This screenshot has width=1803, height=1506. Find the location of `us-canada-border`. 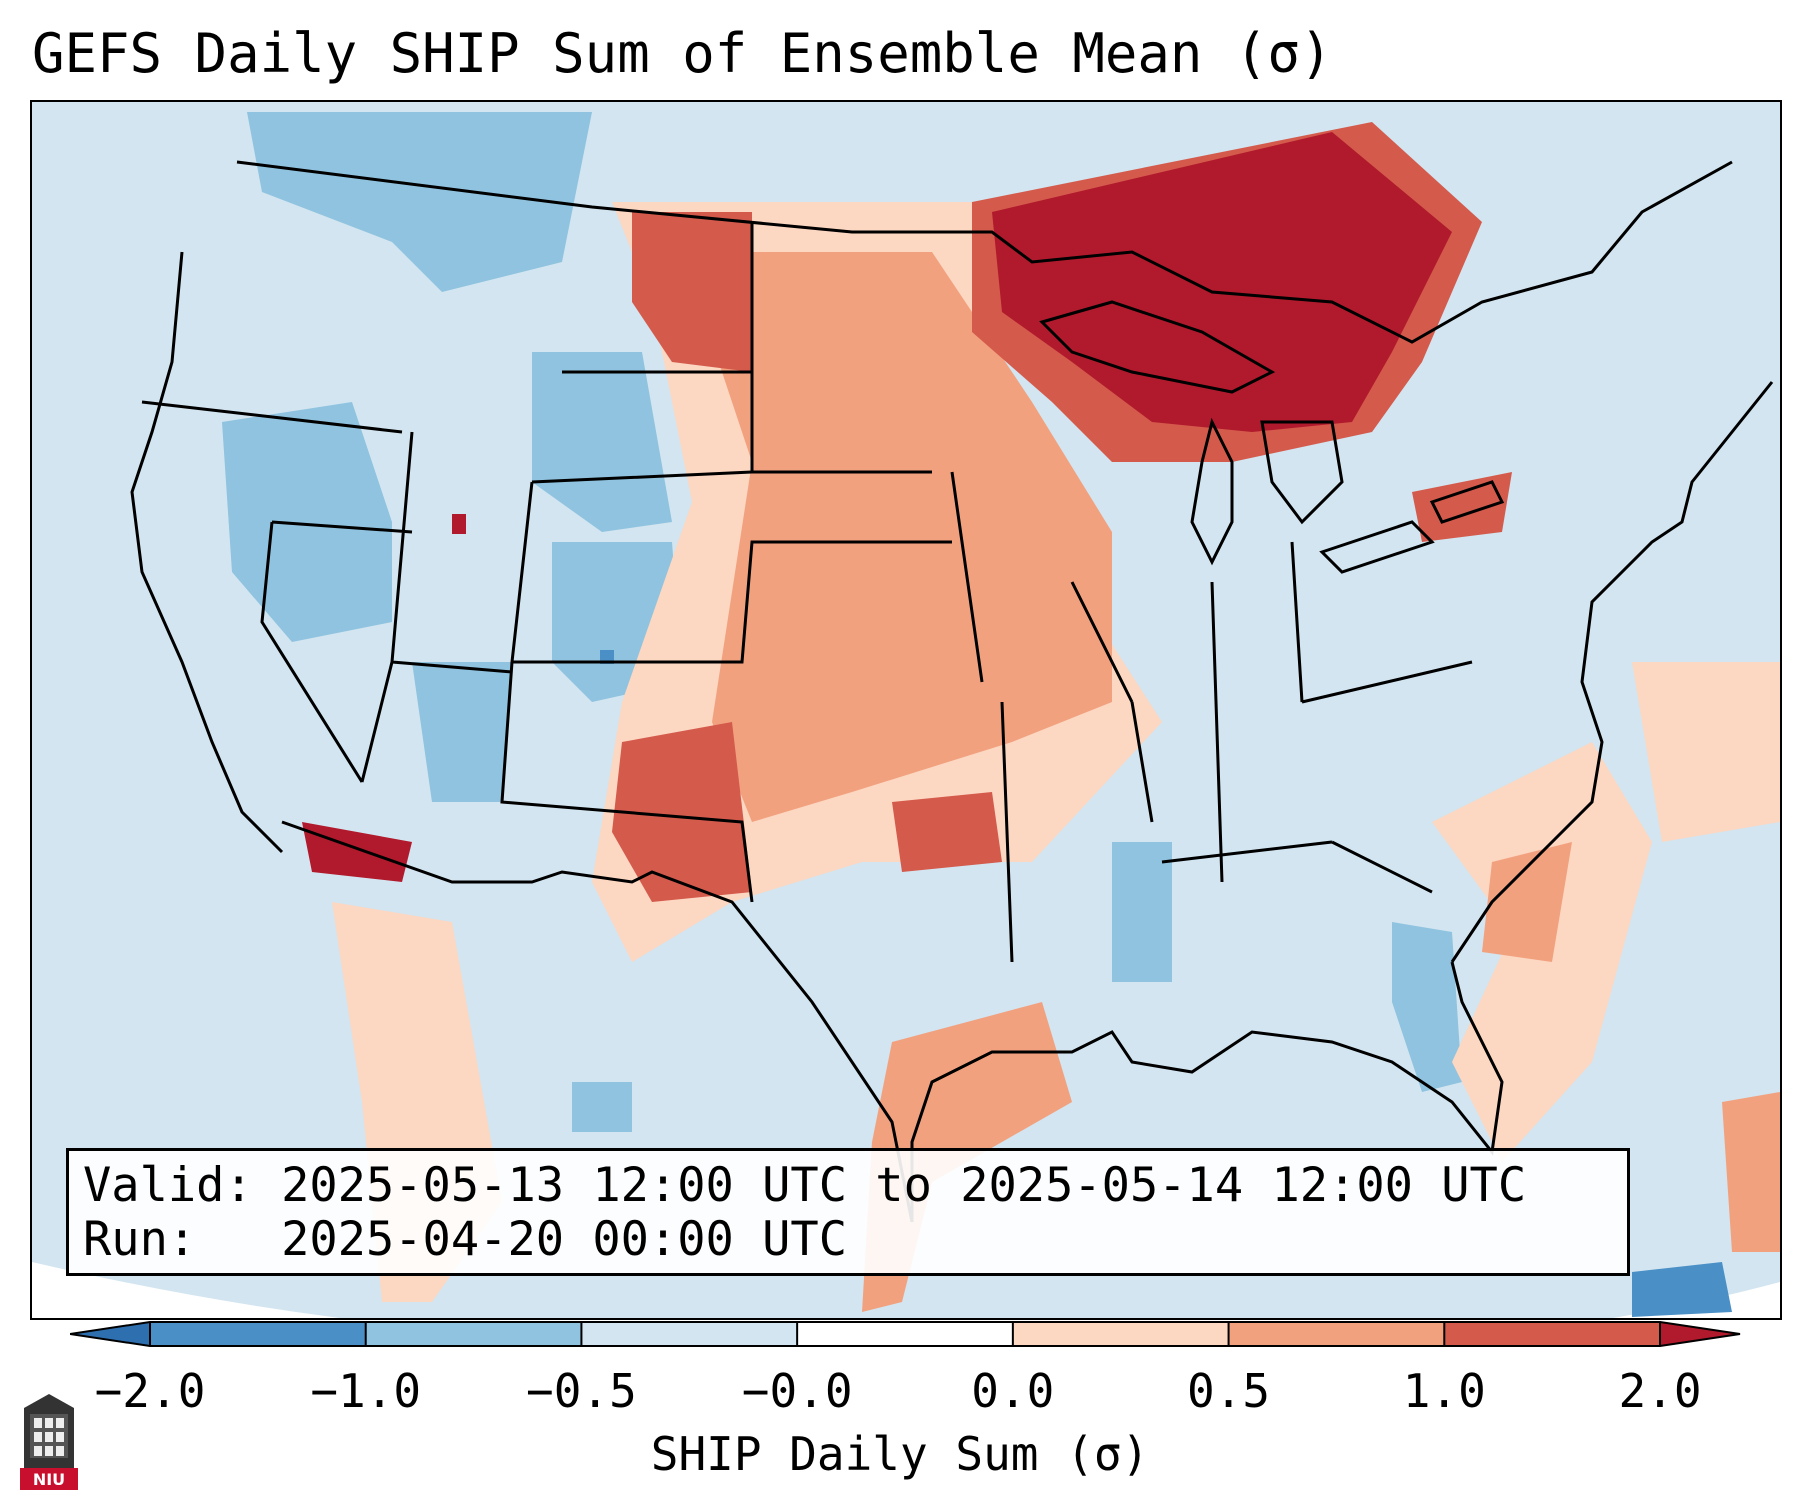

us-canada-border is located at coordinates (984, 252).